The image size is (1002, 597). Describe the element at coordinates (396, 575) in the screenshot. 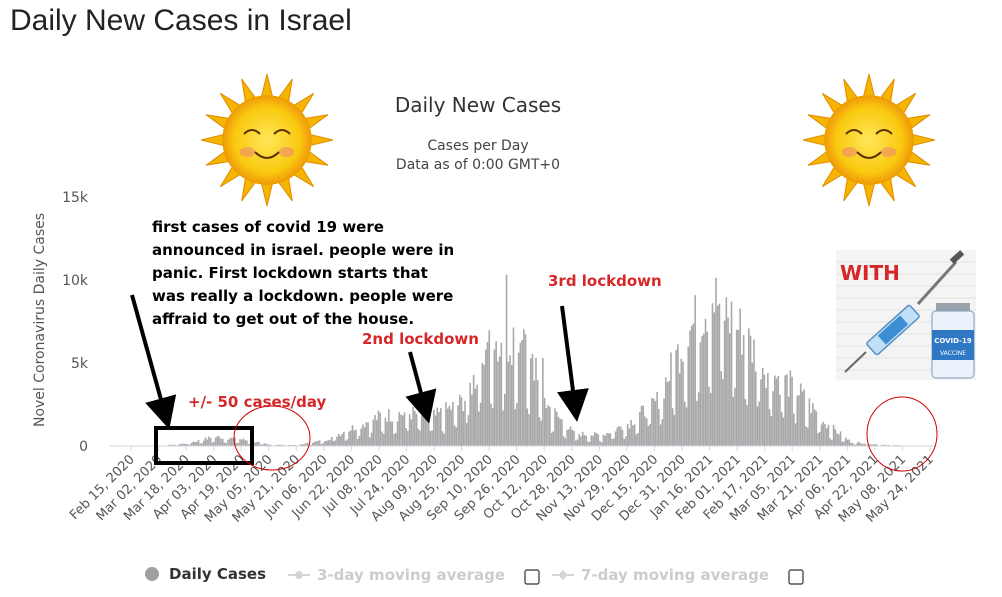

I see `legend-item-3-day-moving-average: 3-day moving average` at that location.